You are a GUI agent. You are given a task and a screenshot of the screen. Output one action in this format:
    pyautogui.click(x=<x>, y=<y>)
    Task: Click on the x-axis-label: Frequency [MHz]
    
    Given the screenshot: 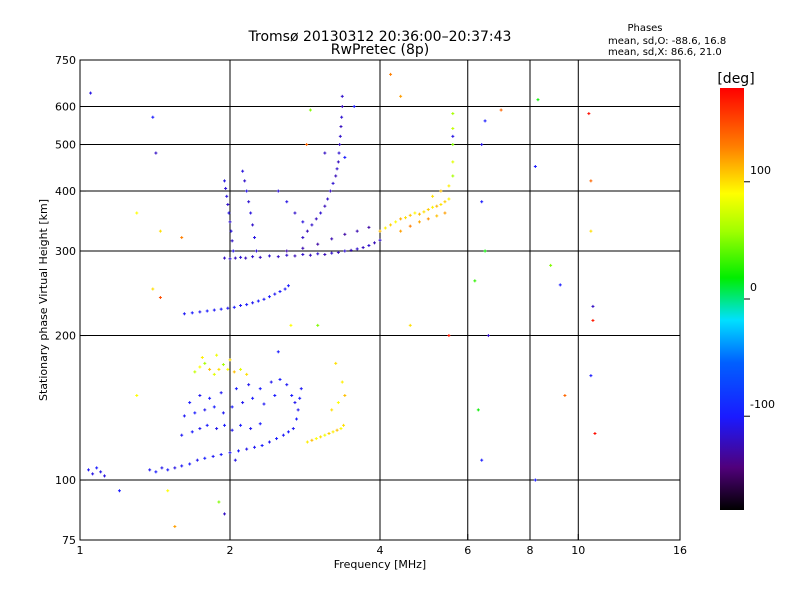 What is the action you would take?
    pyautogui.click(x=380, y=564)
    